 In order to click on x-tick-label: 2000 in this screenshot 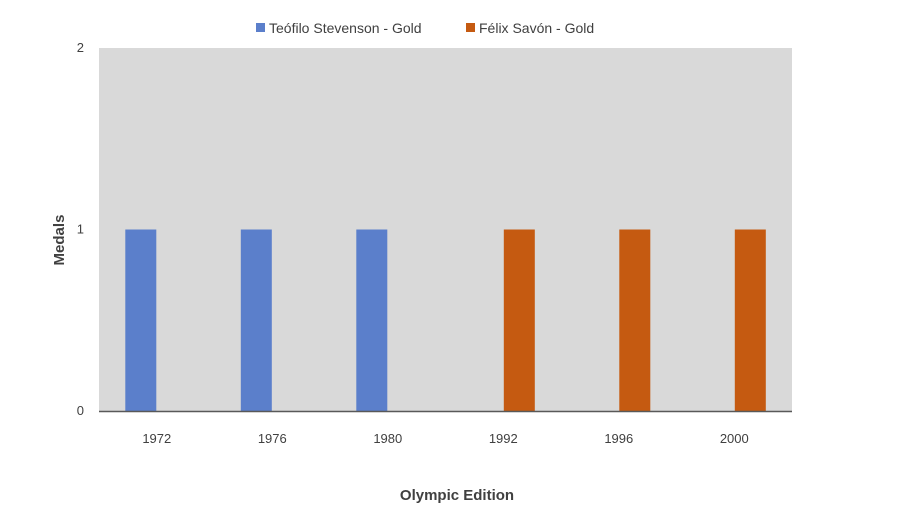, I will do `click(734, 438)`.